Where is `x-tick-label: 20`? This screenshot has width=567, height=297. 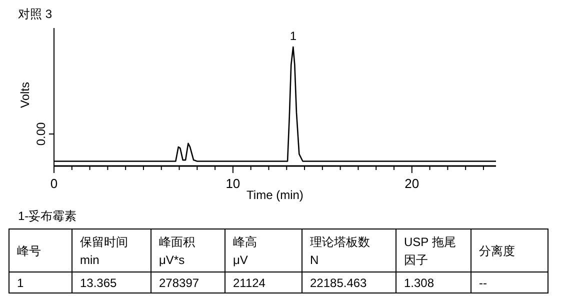 x-tick-label: 20 is located at coordinates (412, 183).